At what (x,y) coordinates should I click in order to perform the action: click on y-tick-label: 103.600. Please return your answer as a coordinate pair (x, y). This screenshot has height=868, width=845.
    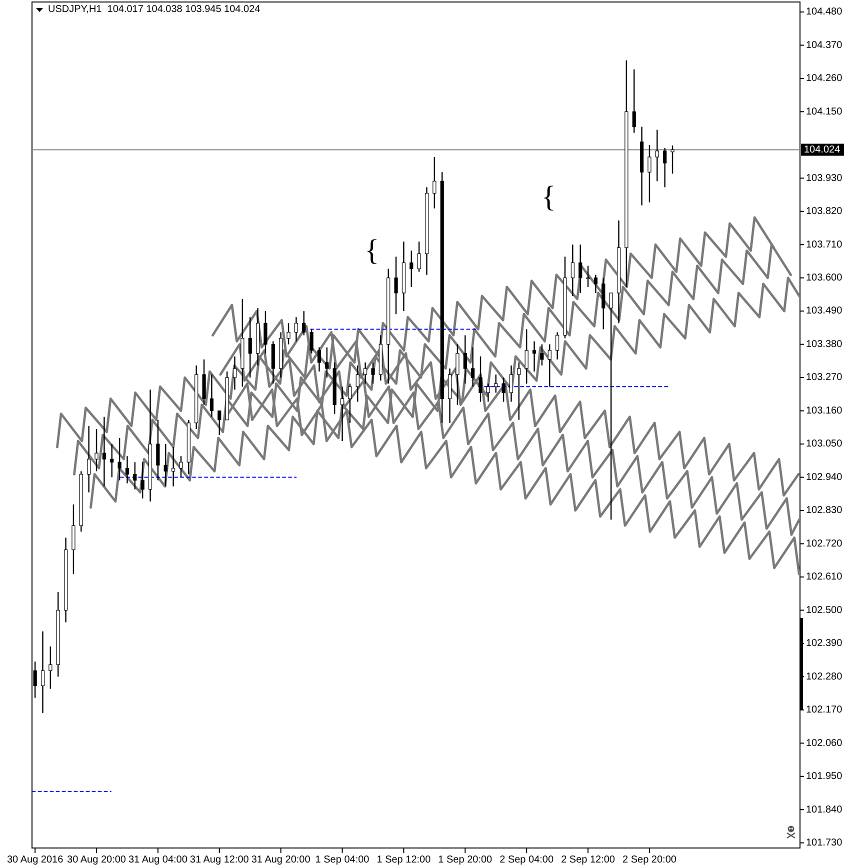
    Looking at the image, I should click on (824, 278).